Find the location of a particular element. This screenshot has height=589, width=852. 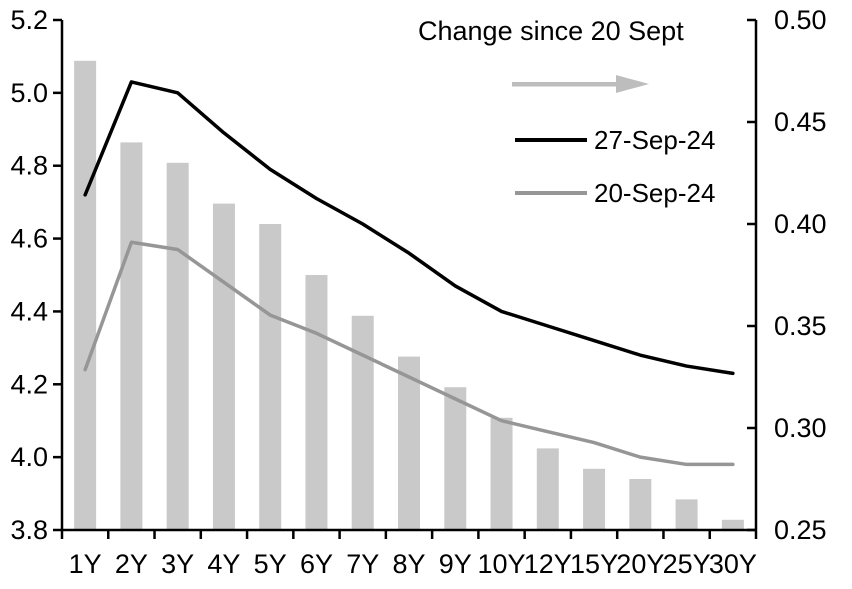

right-axis-tick-label: 0.40 is located at coordinates (800, 224).